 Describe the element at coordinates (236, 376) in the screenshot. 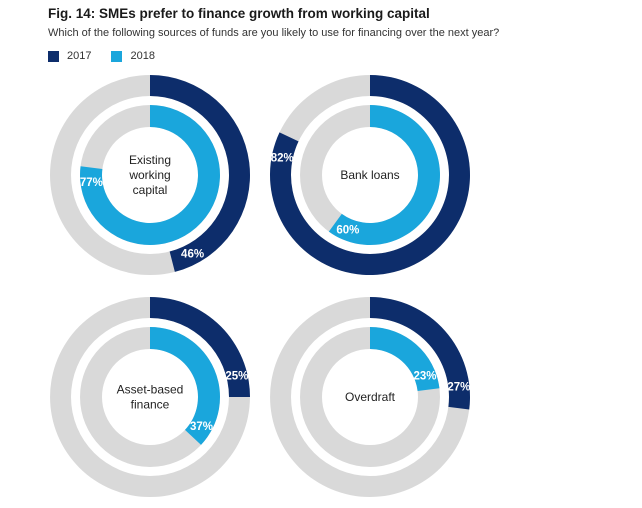

I see `panel-3-label-2017: 25%` at that location.